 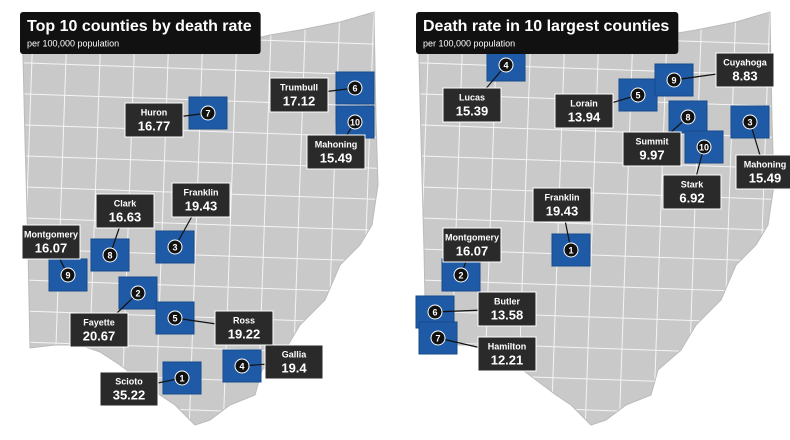 I want to click on county-name: Stark, so click(x=693, y=184).